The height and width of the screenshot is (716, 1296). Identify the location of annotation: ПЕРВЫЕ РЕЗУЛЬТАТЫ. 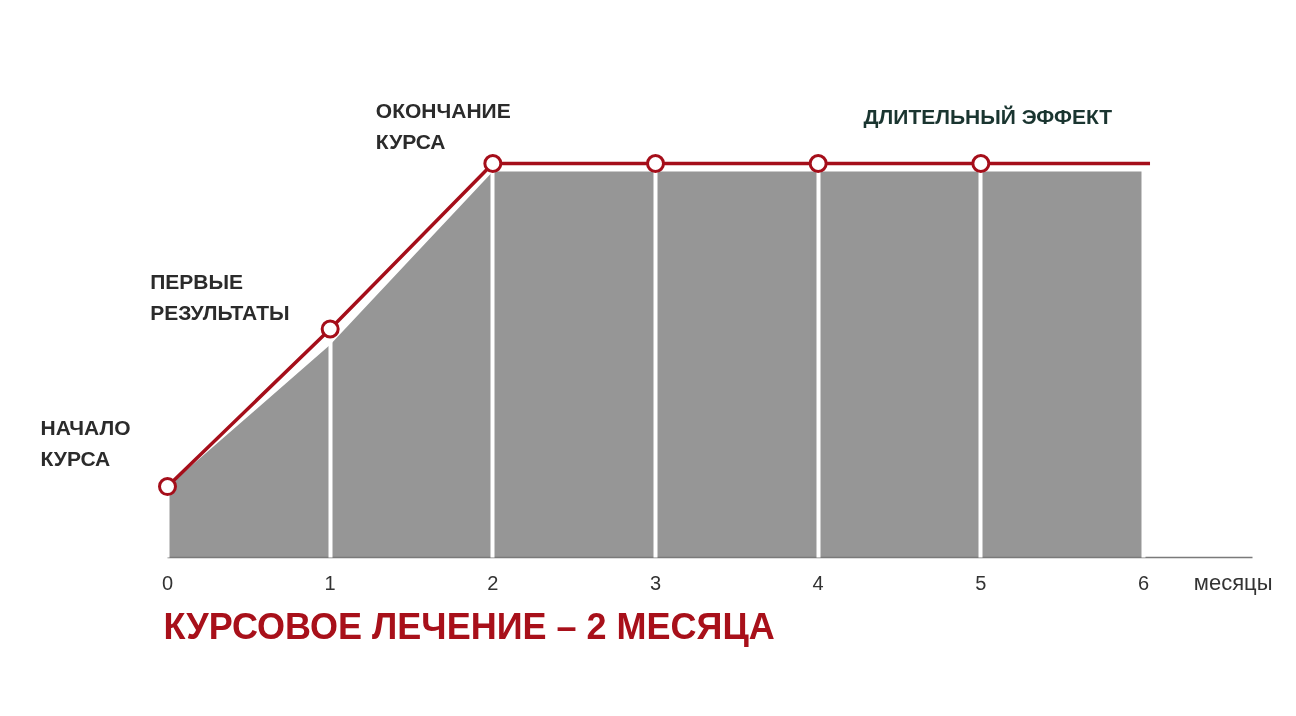
(220, 296).